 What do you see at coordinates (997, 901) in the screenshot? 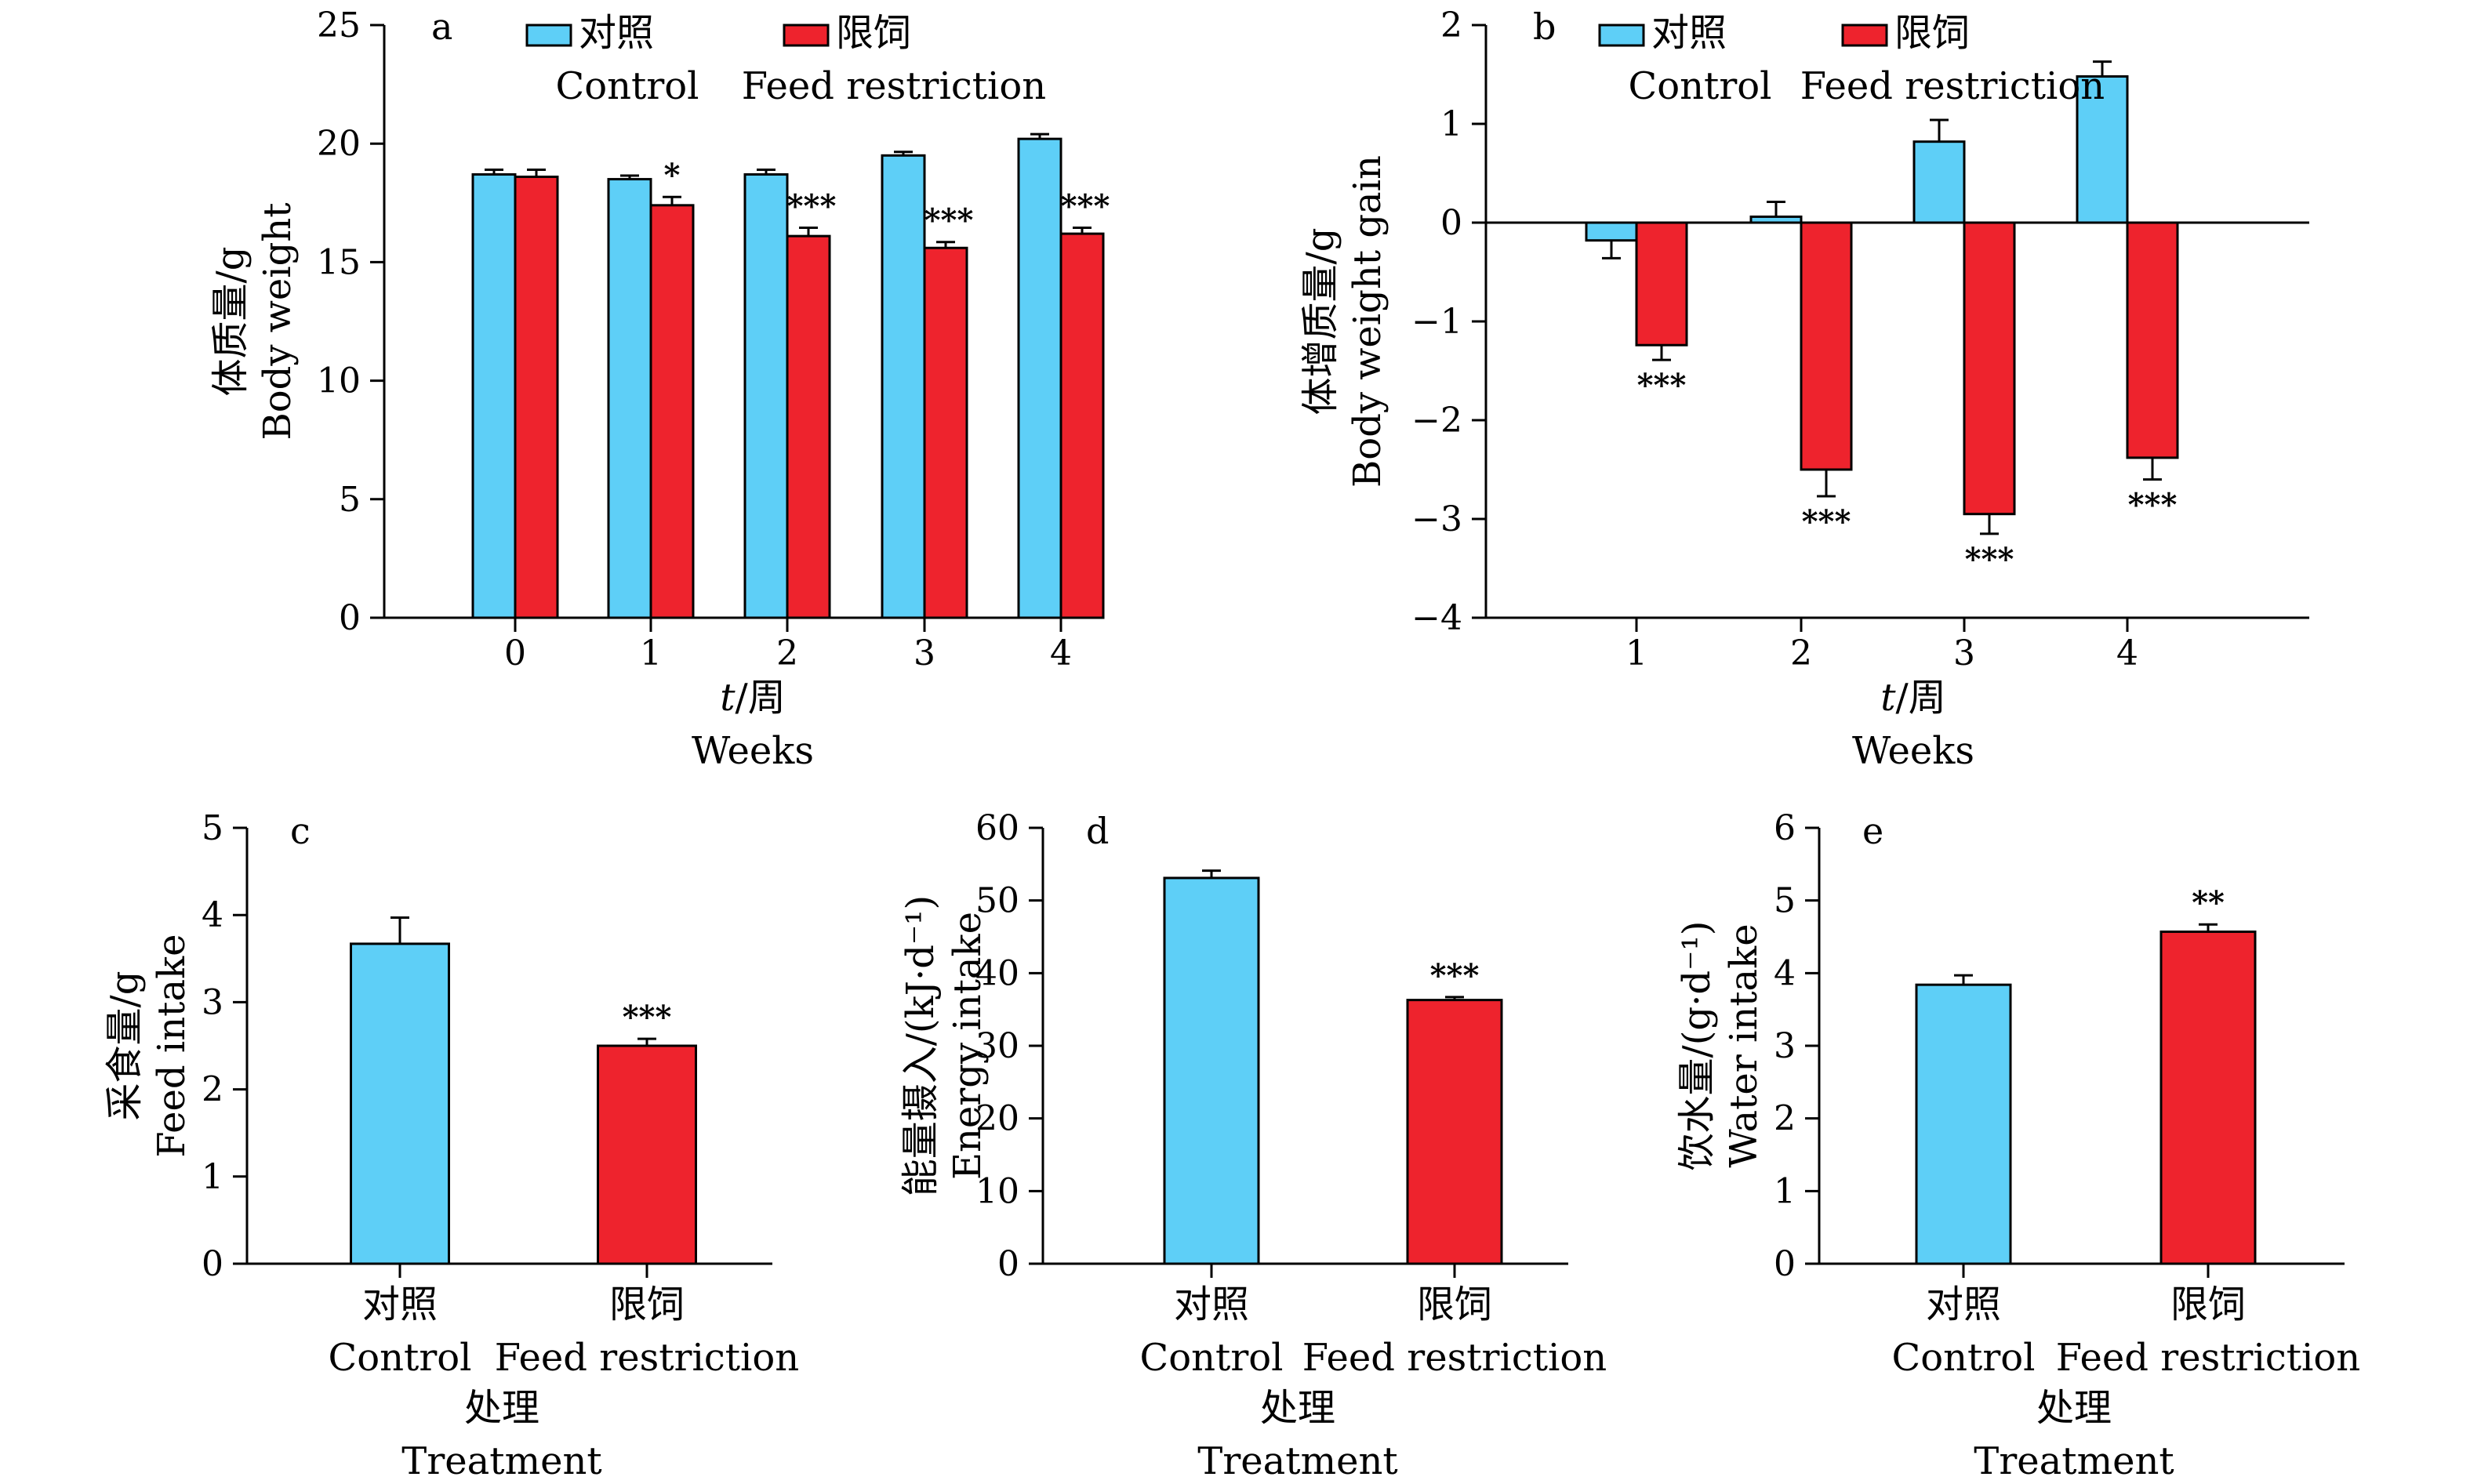
I see `y-tick-label: 50` at bounding box center [997, 901].